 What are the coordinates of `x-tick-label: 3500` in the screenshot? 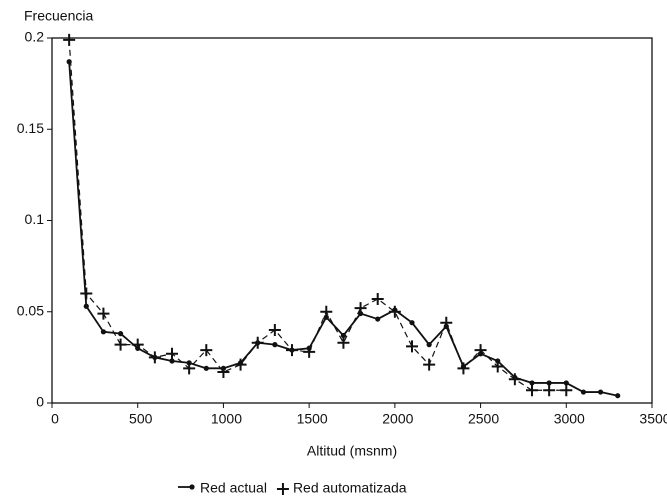 It's located at (653, 419).